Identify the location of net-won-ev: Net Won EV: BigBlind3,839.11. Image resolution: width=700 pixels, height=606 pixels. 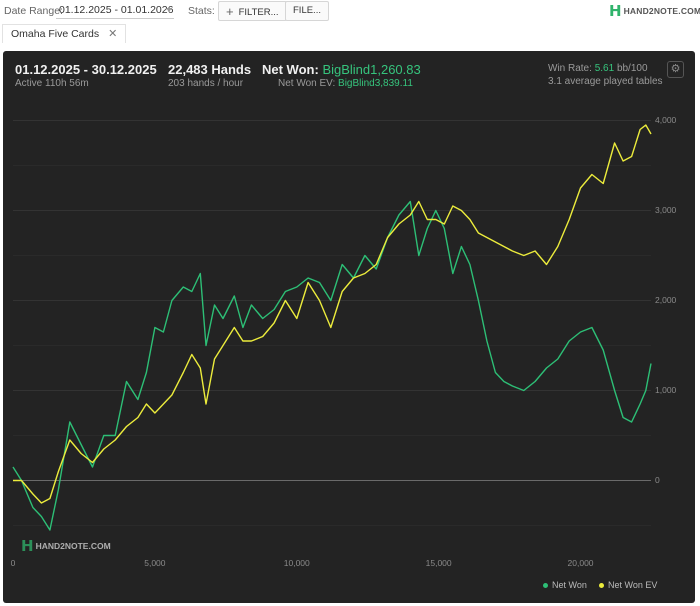
(345, 83).